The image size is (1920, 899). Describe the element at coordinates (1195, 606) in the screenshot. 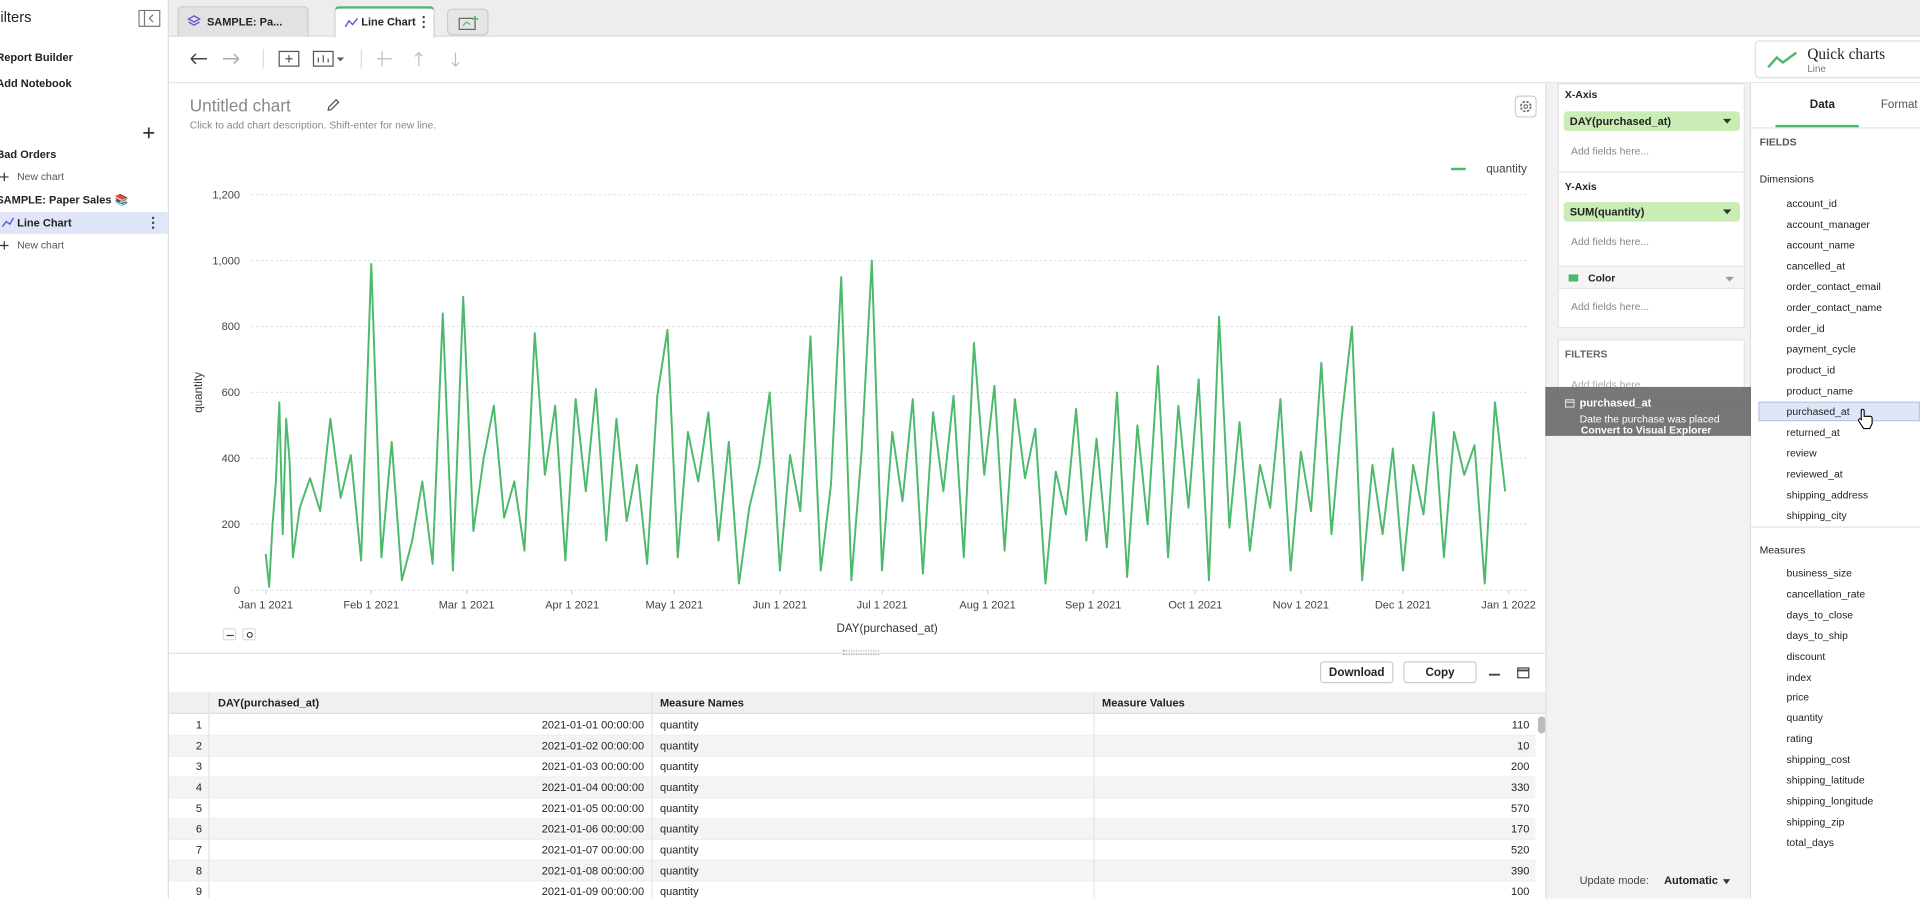

I see `x-tick-label: Oct 1 2021` at that location.